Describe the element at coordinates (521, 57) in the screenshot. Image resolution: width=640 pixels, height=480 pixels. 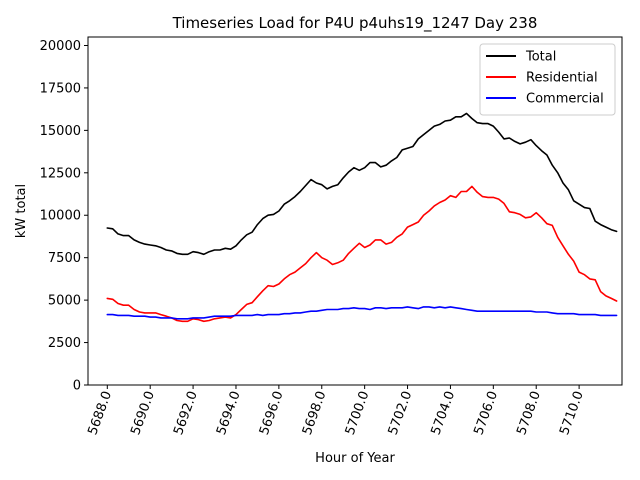
I see `legend-item-total: Total` at that location.